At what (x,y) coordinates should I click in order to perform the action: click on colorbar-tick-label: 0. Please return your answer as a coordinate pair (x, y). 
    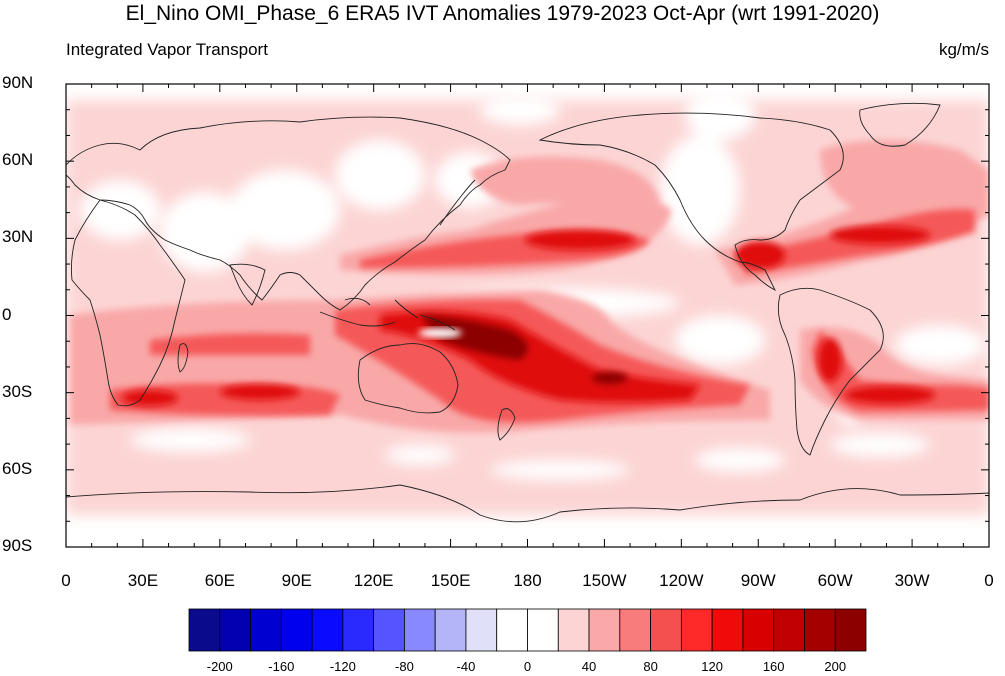
    Looking at the image, I should click on (527, 666).